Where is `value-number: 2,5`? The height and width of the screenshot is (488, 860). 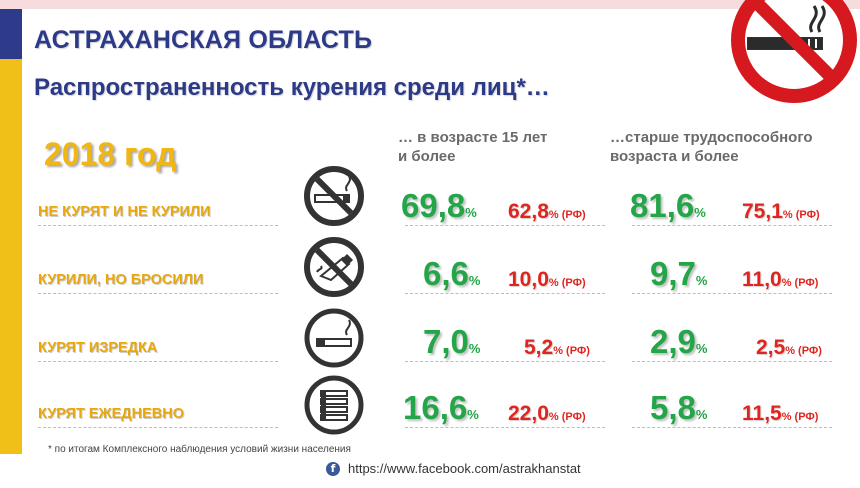 value-number: 2,5 is located at coordinates (771, 347).